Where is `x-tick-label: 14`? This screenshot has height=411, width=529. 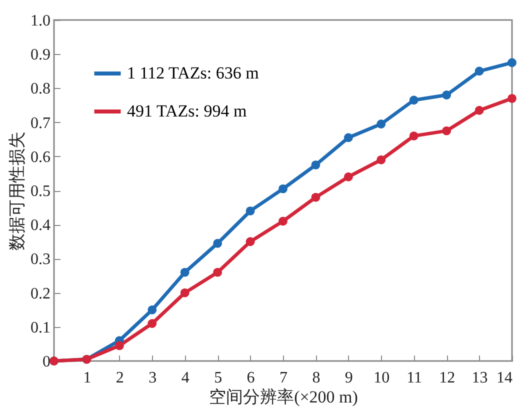 x-tick-label: 14 is located at coordinates (504, 378).